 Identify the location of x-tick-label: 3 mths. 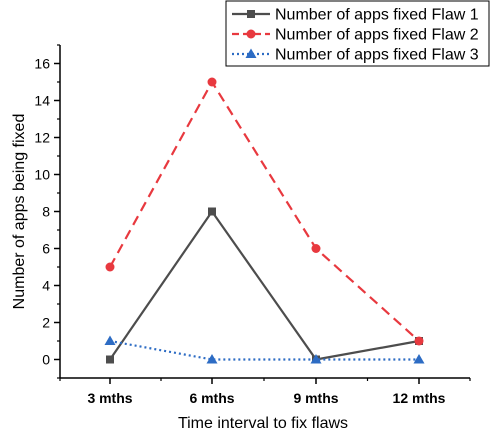
(109, 398).